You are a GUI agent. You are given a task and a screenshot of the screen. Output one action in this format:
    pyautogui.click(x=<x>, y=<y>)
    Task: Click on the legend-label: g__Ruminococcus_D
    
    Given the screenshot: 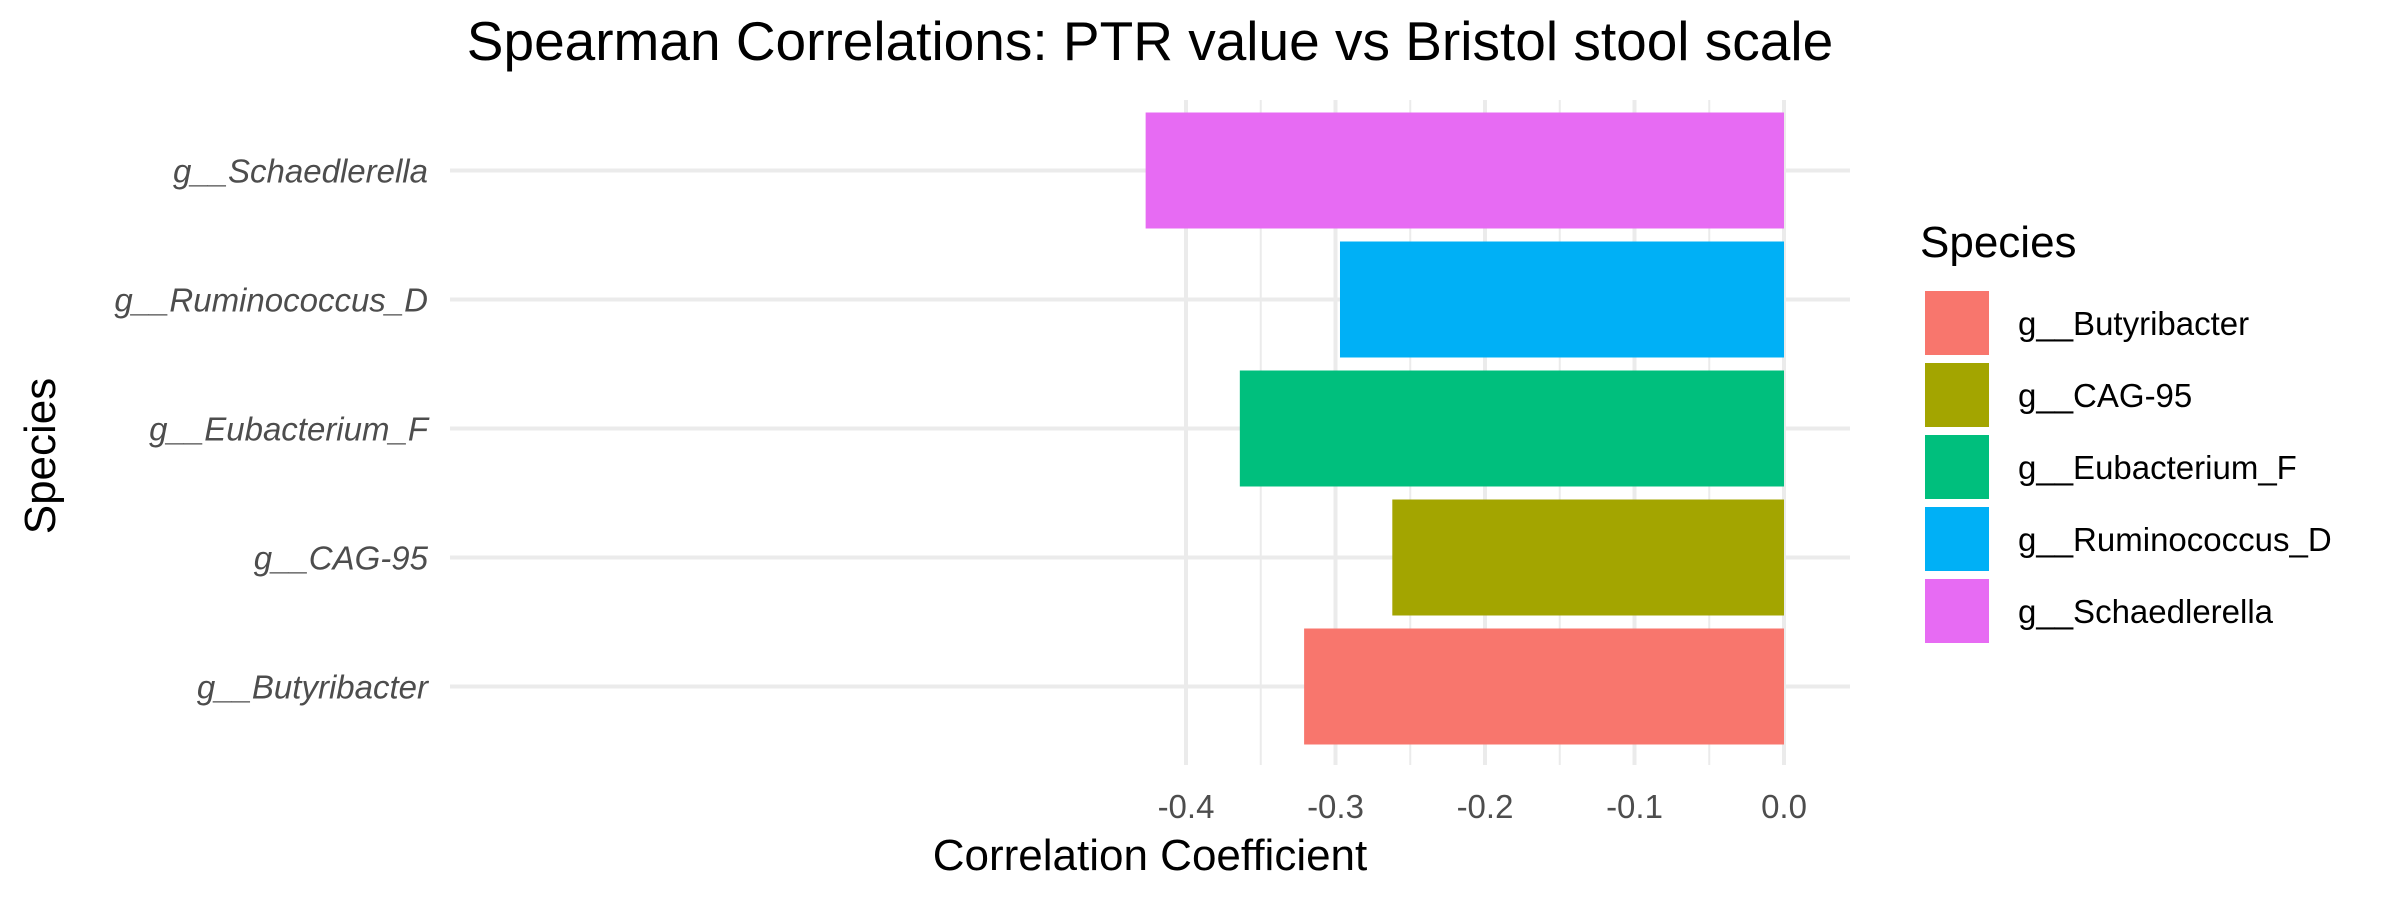 What is the action you would take?
    pyautogui.click(x=2175, y=539)
    